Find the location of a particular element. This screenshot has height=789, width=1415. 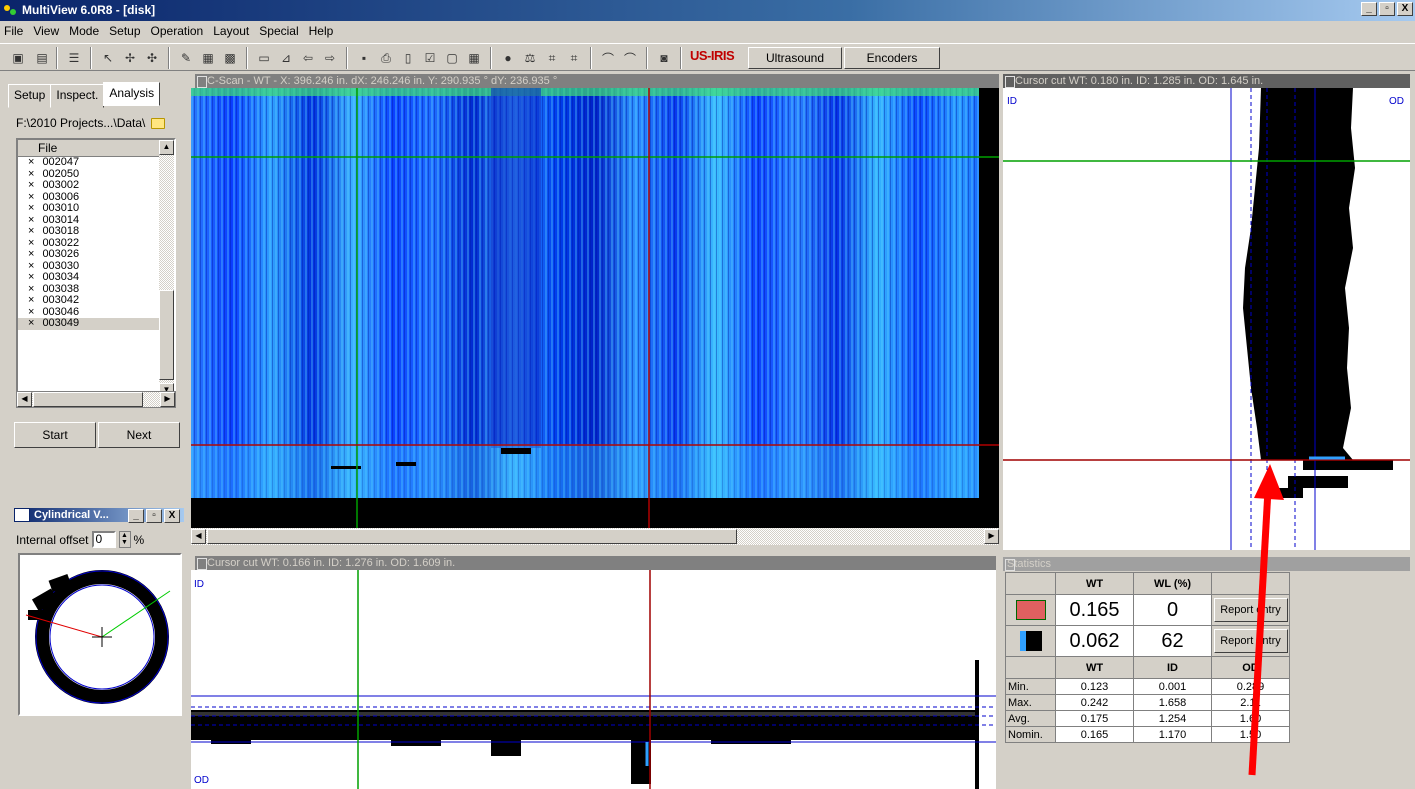

scan-a-icon: ⌗ is located at coordinates (552, 57).